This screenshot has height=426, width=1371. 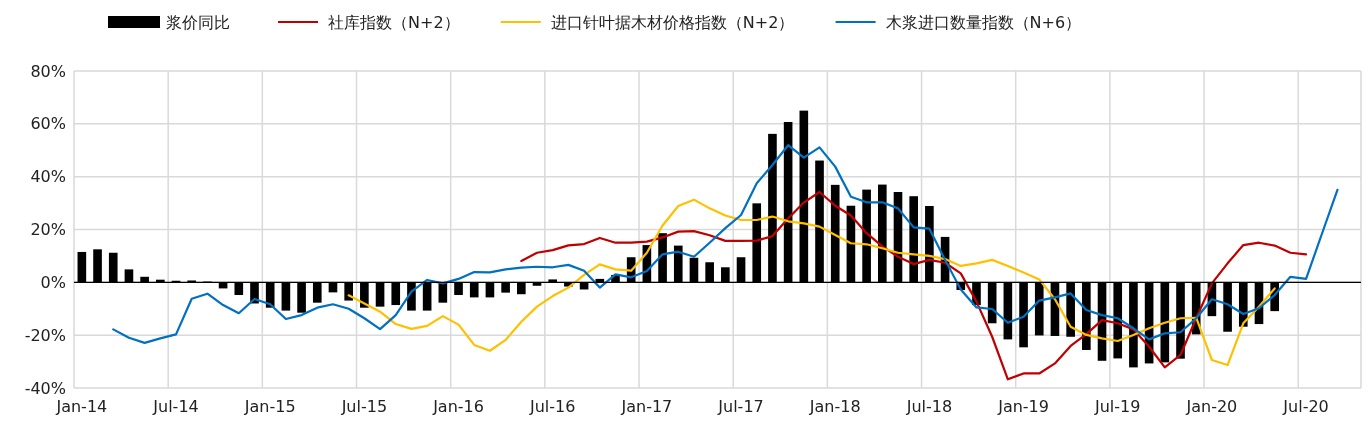 I want to click on x-tick-label: Jan-16, so click(x=458, y=406).